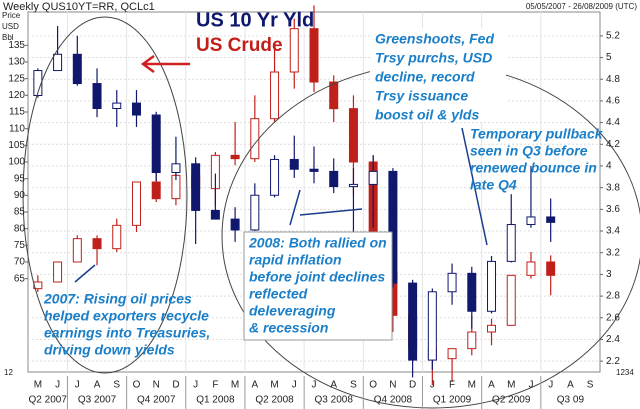 The height and width of the screenshot is (409, 640). I want to click on axis-stub: 12, so click(8, 372).